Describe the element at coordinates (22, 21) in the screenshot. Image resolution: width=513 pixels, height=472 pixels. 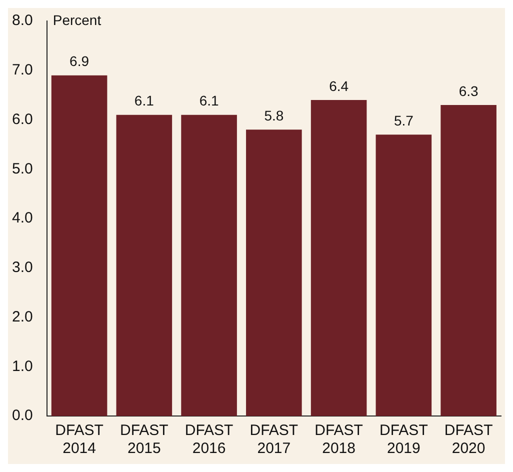
I see `y-tick-label: 8.0` at that location.